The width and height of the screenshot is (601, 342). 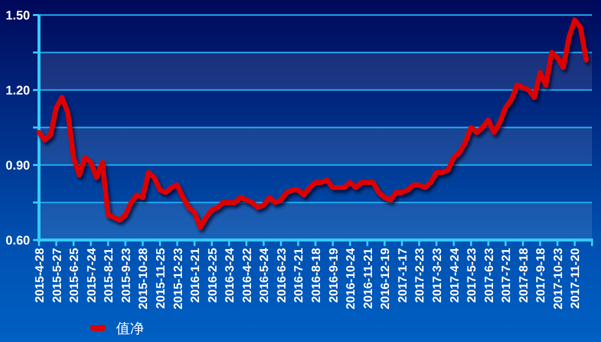 What do you see at coordinates (212, 275) in the screenshot?
I see `x-tick-label: 2016-2-25` at bounding box center [212, 275].